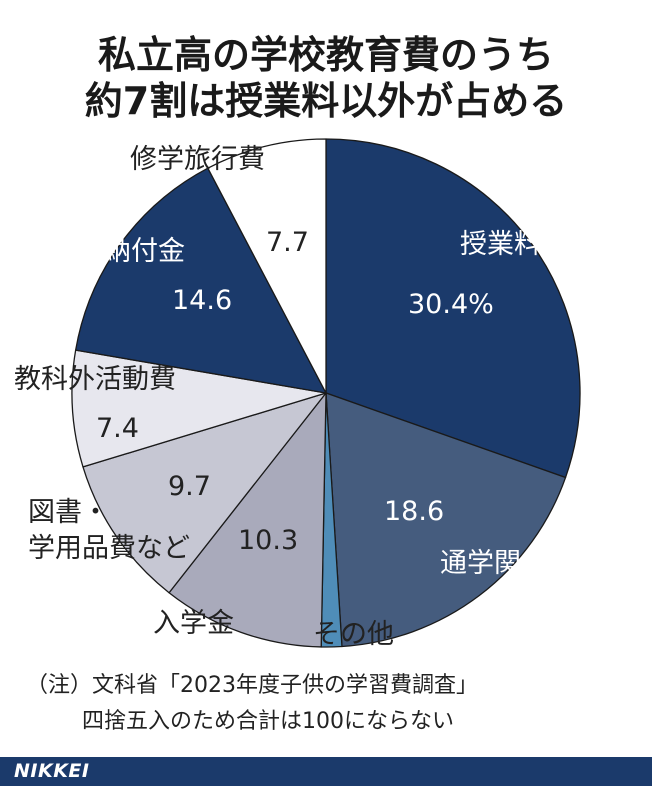  I want to click on value-tosho: 9.7, so click(189, 486).